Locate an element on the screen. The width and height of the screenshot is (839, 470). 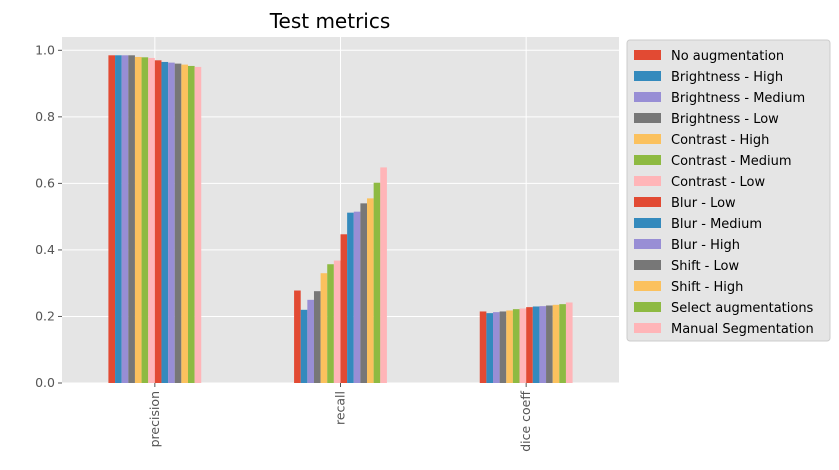
legend-label: Brightness - Low is located at coordinates (725, 119).